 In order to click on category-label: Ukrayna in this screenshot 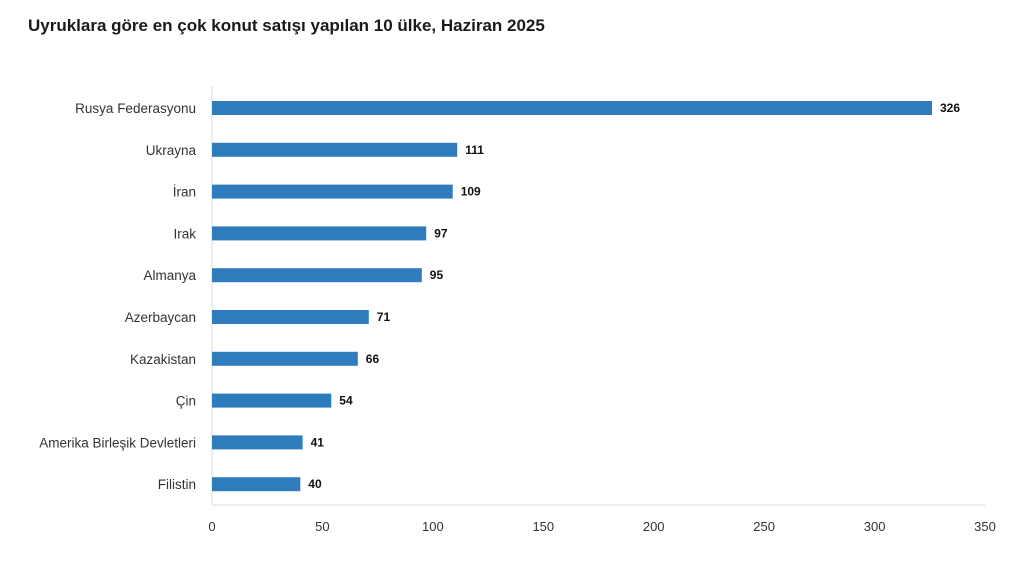, I will do `click(171, 150)`.